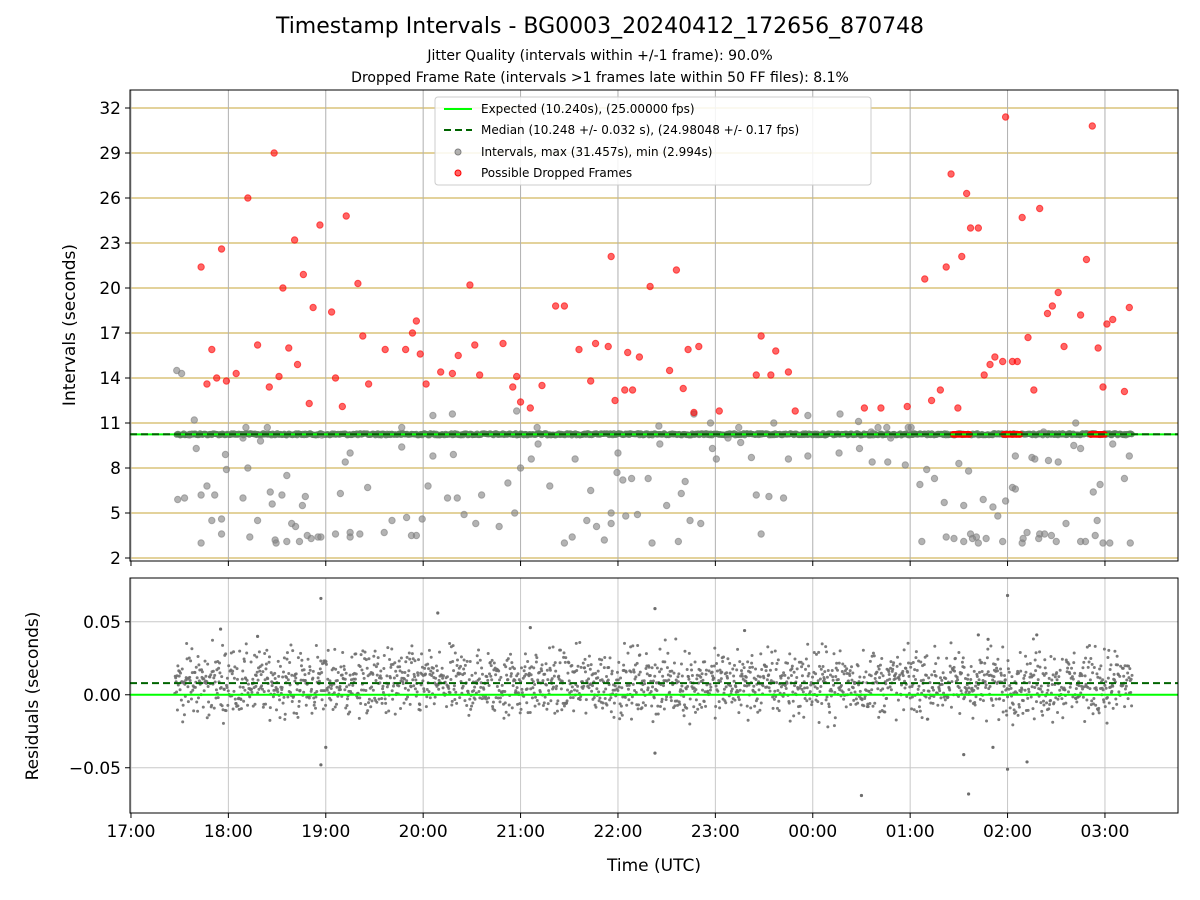 The image size is (1200, 900). Describe the element at coordinates (655, 609) in the screenshot. I see `residual-outlier-point` at that location.